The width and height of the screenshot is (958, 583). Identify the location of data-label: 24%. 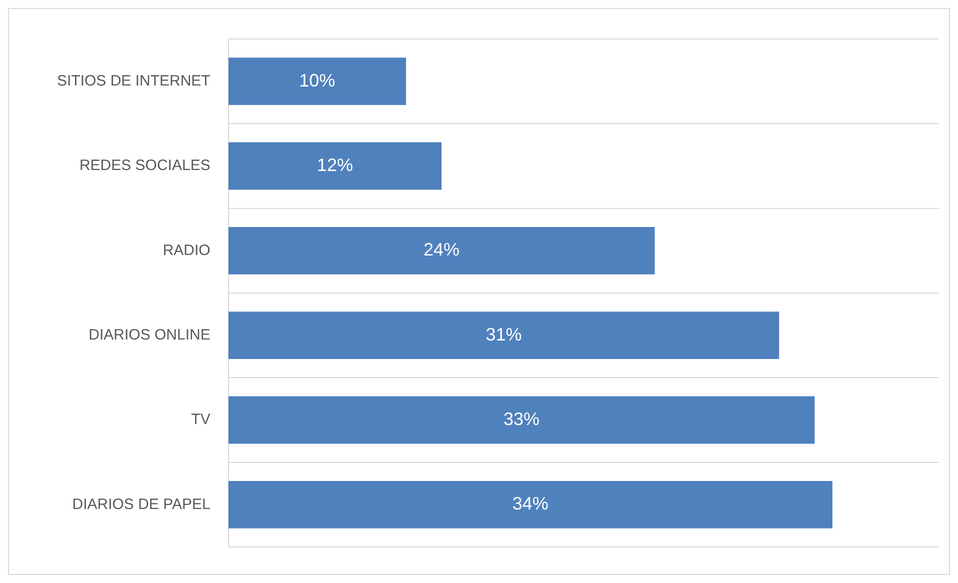
(442, 250).